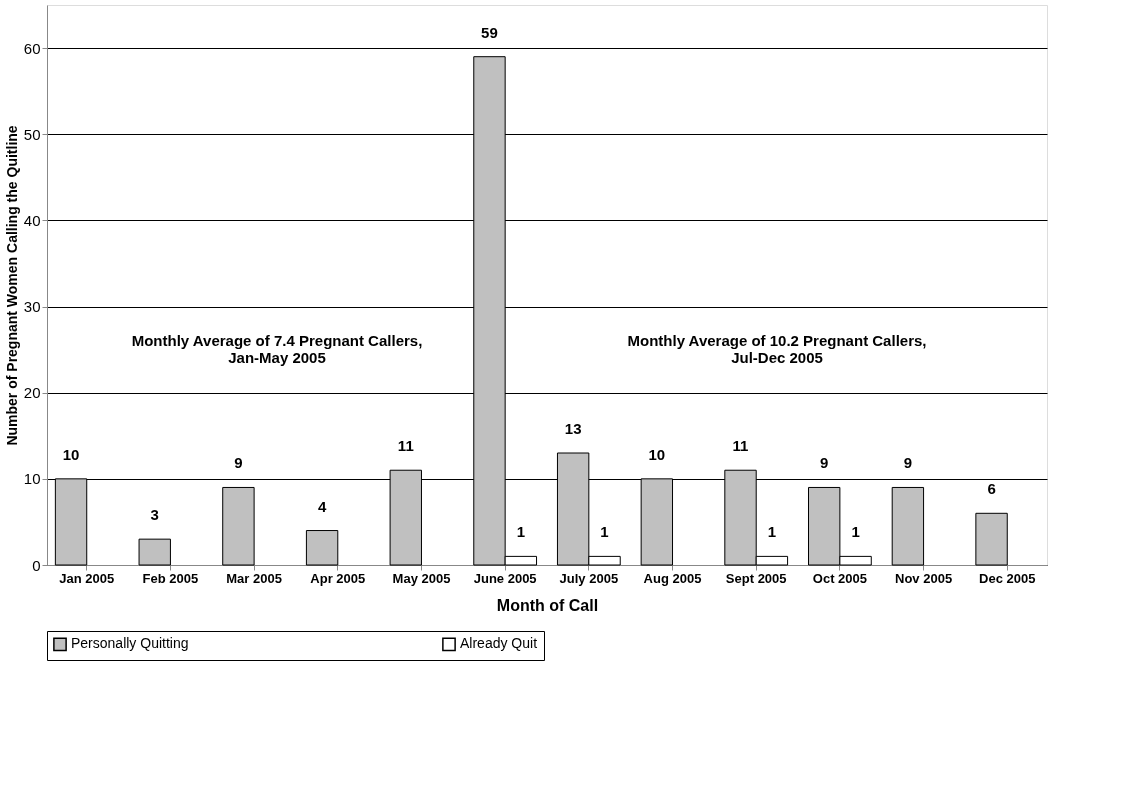  Describe the element at coordinates (36, 565) in the screenshot. I see `y-tick-label: 0` at that location.